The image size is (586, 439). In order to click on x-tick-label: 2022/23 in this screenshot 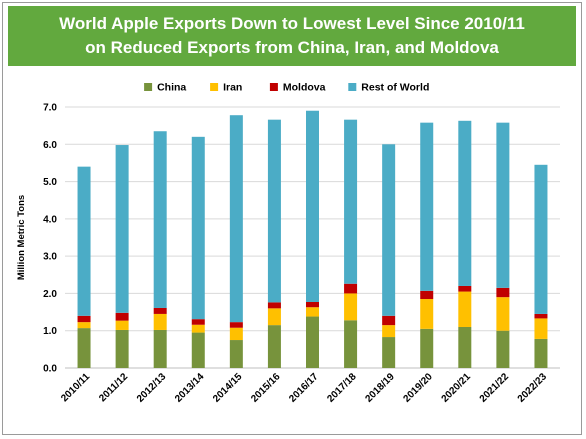, I will do `click(533, 388)`.